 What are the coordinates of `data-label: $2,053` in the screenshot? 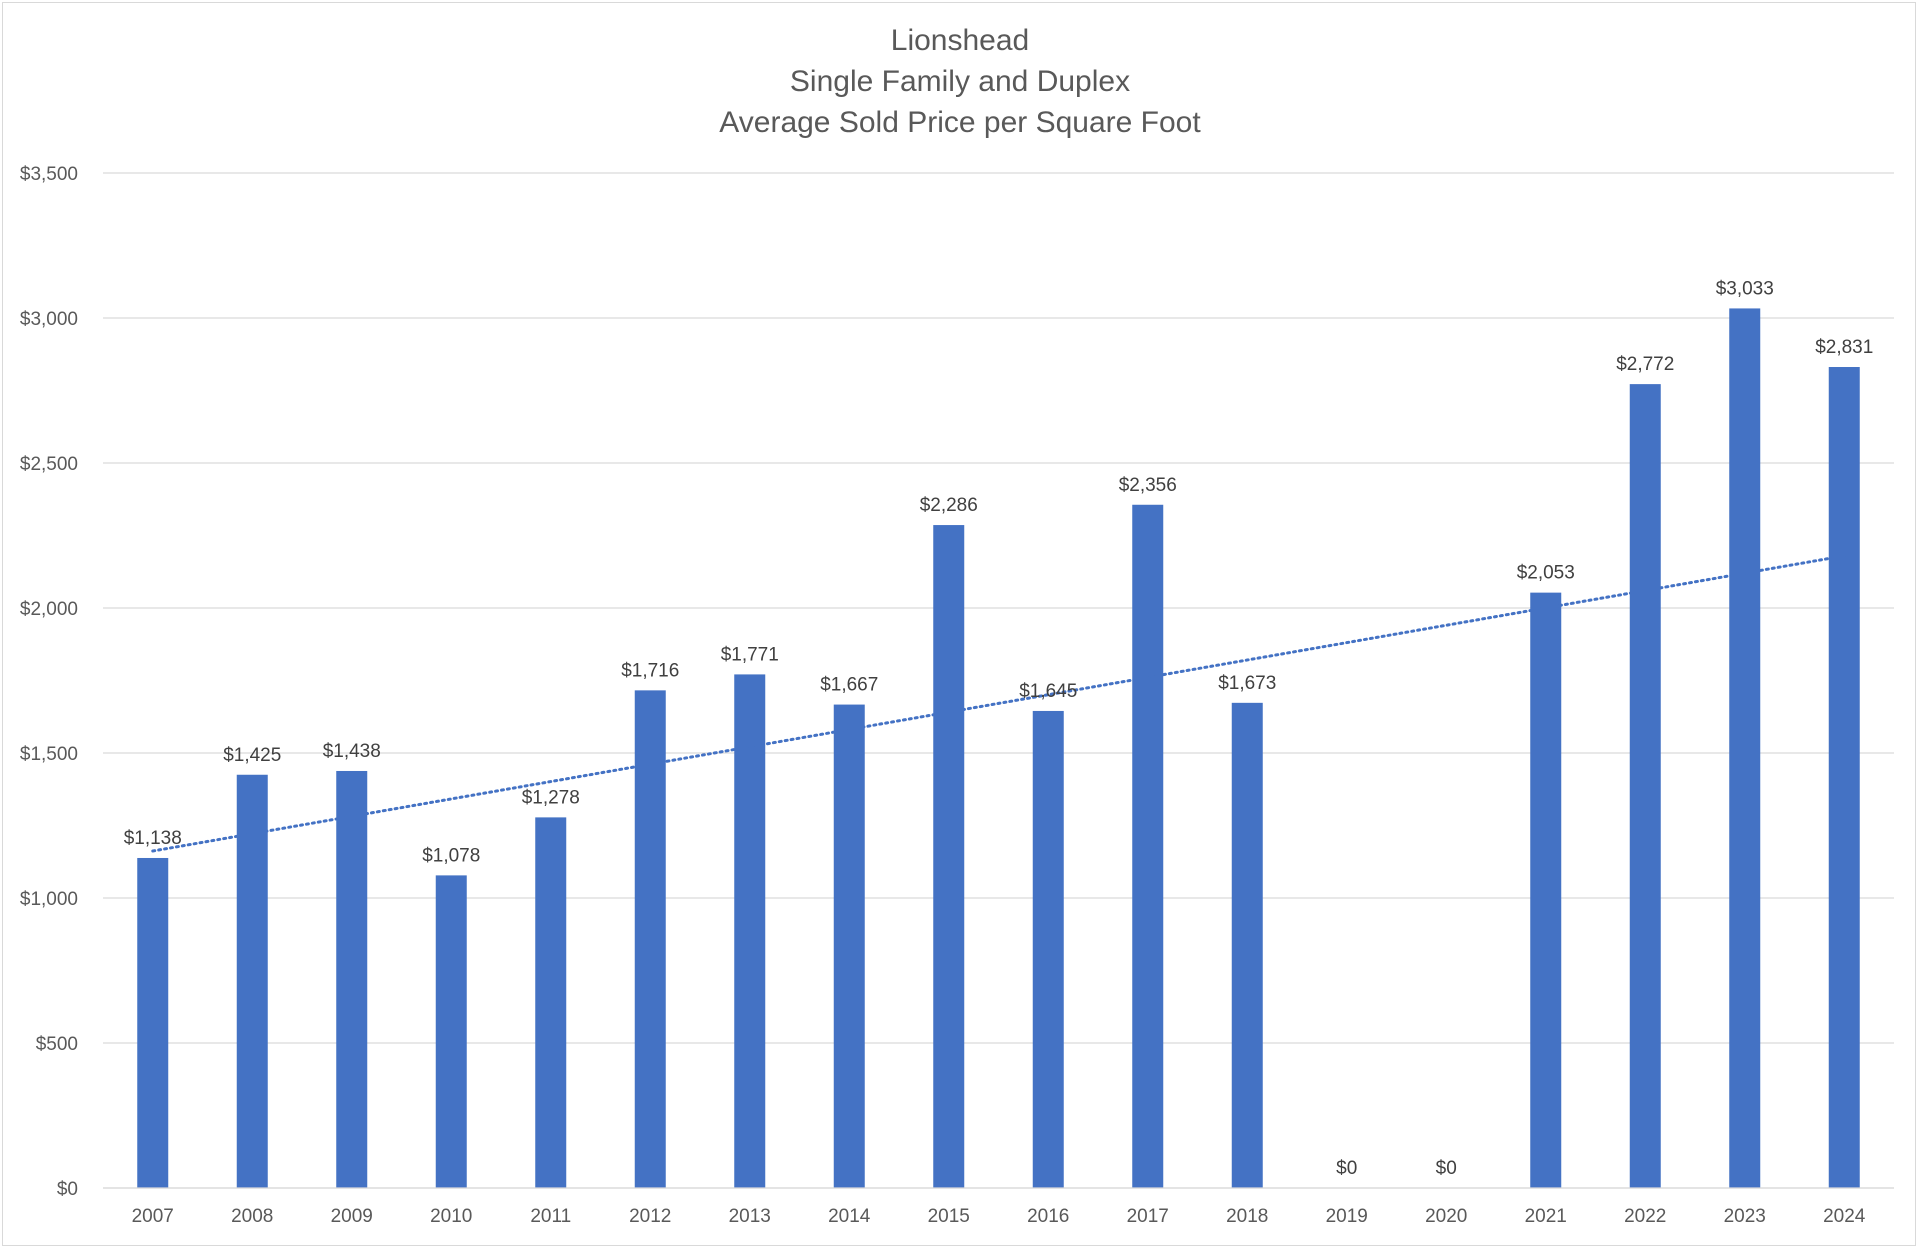 It's located at (1546, 573).